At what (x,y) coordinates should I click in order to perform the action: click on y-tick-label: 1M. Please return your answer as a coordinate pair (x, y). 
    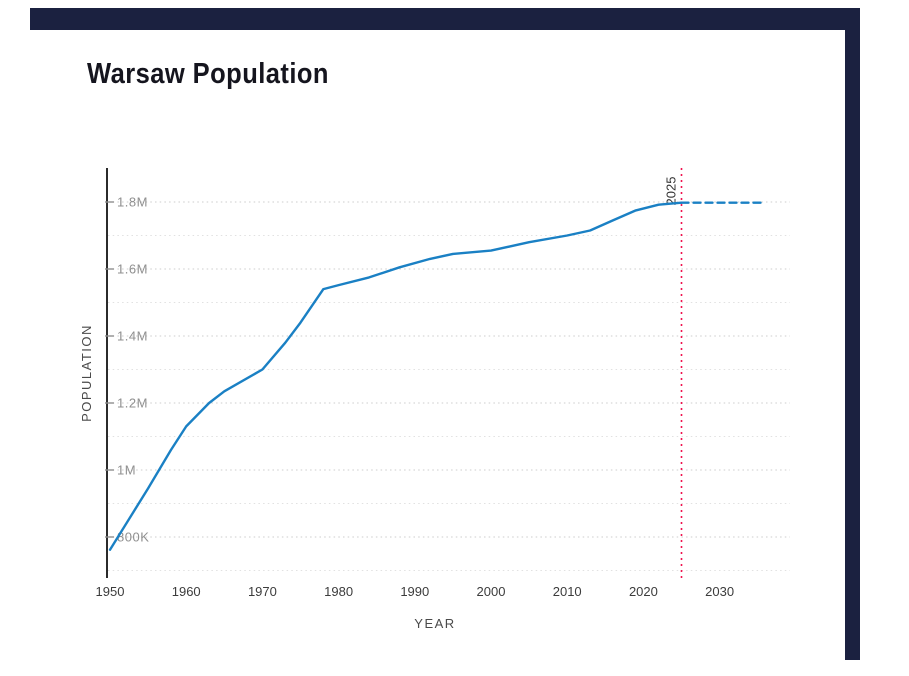
    Looking at the image, I should click on (126, 470).